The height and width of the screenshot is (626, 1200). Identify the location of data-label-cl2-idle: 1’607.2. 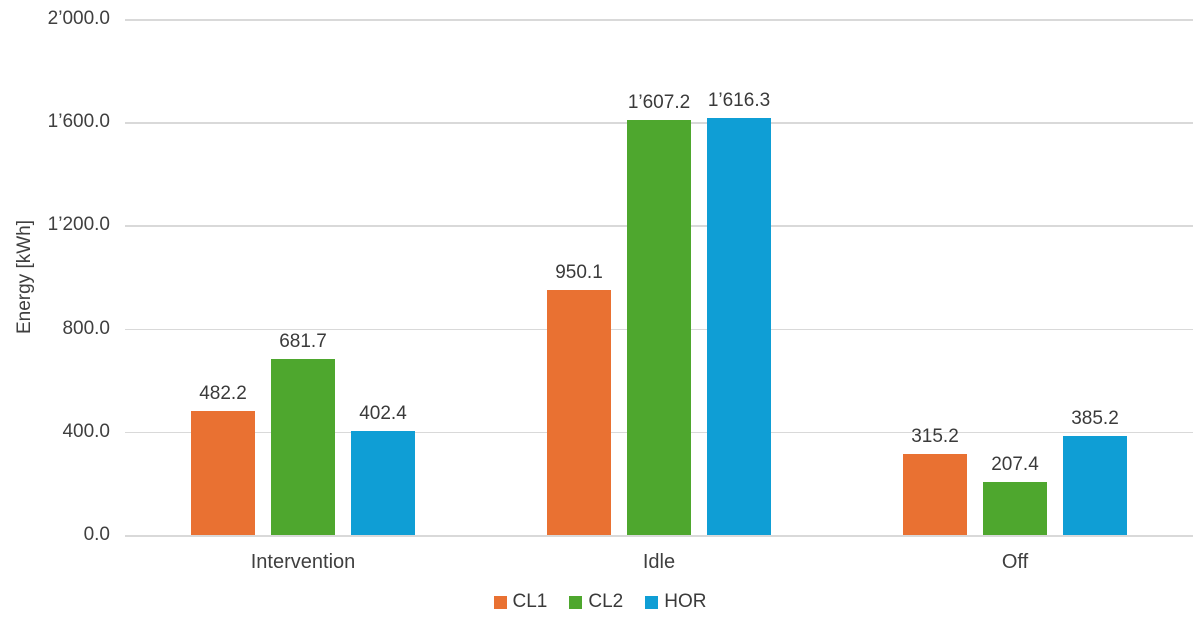
(659, 103).